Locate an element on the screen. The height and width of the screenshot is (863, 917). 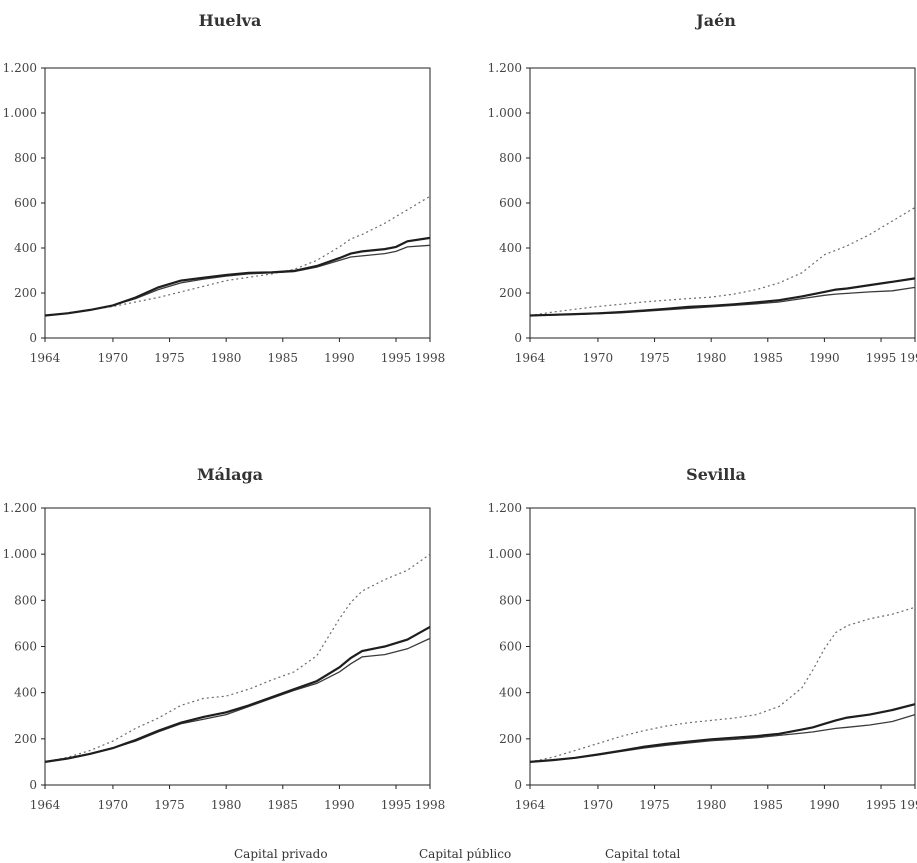
legend-item-capital-privado: Capital privado is located at coordinates (281, 854).